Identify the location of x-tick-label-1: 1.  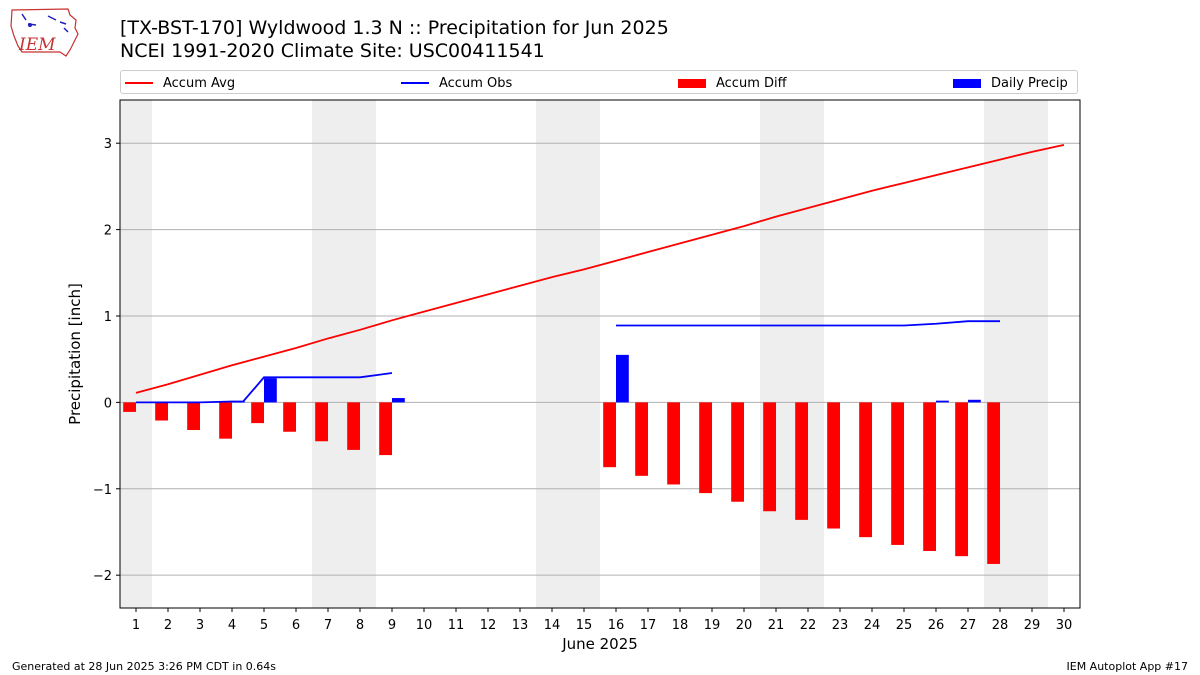
(136, 625).